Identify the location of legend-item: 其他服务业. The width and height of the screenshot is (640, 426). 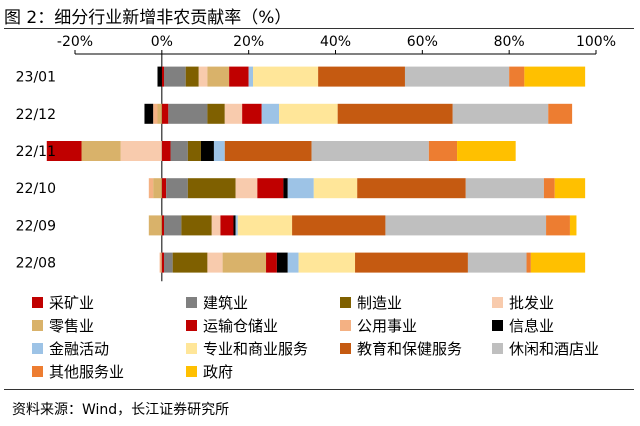
(78, 371).